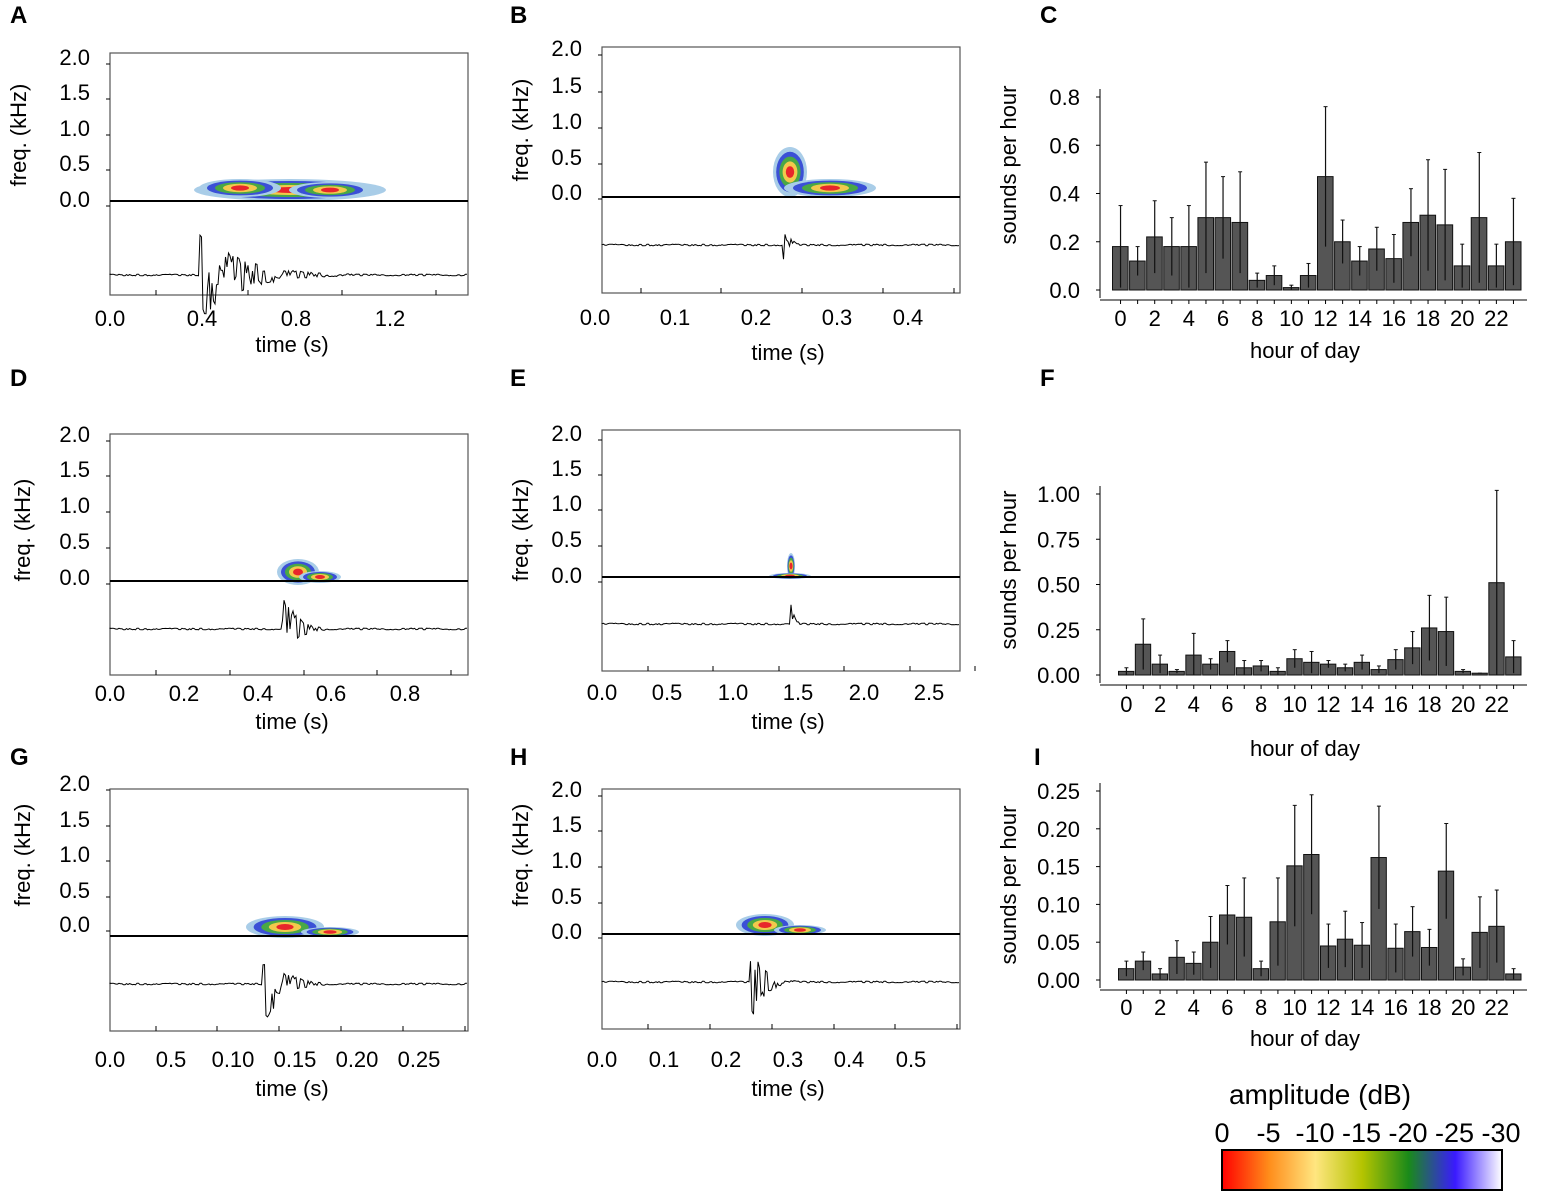  What do you see at coordinates (1064, 242) in the screenshot?
I see `y-tick-label: 0.2` at bounding box center [1064, 242].